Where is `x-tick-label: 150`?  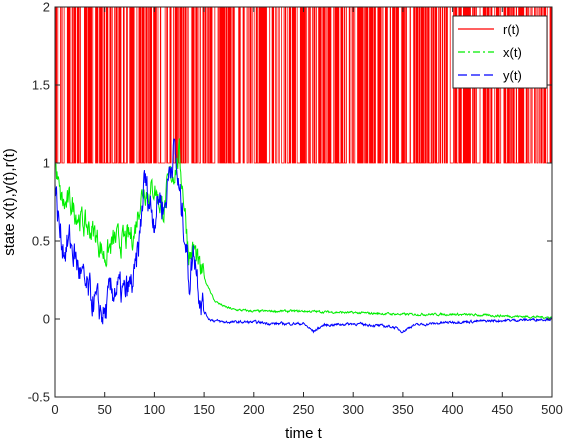
x-tick-label: 150 is located at coordinates (204, 409).